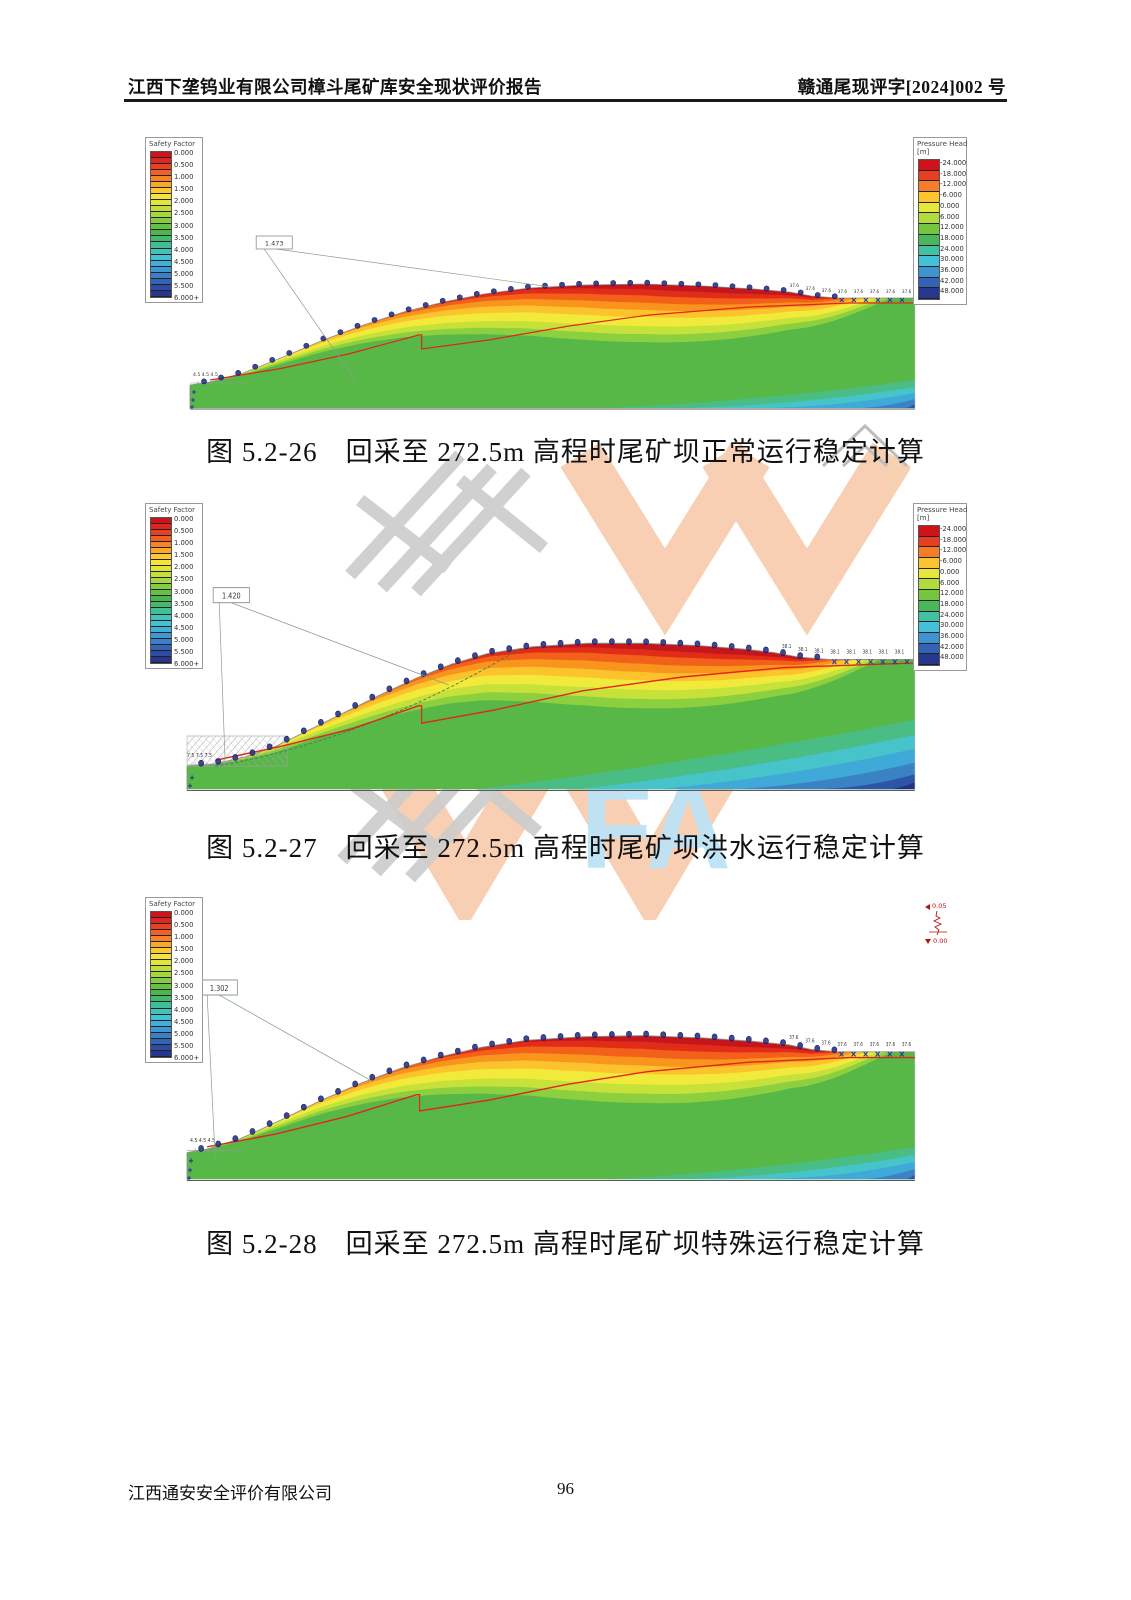 The width and height of the screenshot is (1131, 1600). What do you see at coordinates (565, 1488) in the screenshot?
I see `page-number: 96` at bounding box center [565, 1488].